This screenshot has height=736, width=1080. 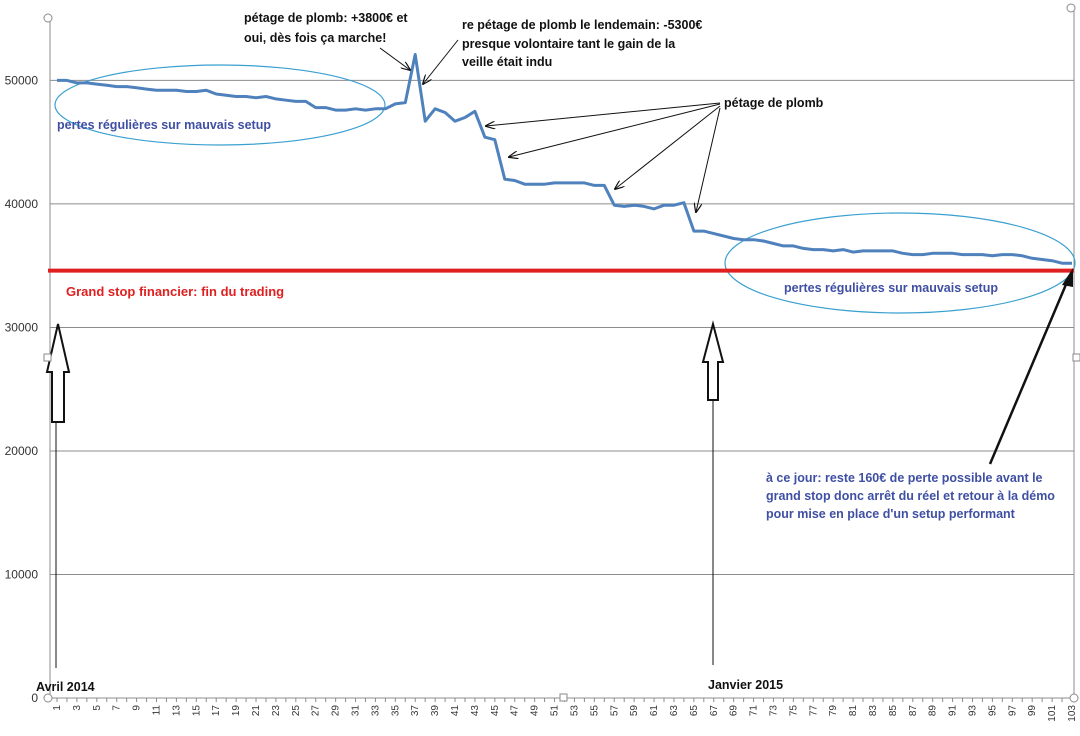 What do you see at coordinates (873, 711) in the screenshot?
I see `x-tick-label: 83` at bounding box center [873, 711].